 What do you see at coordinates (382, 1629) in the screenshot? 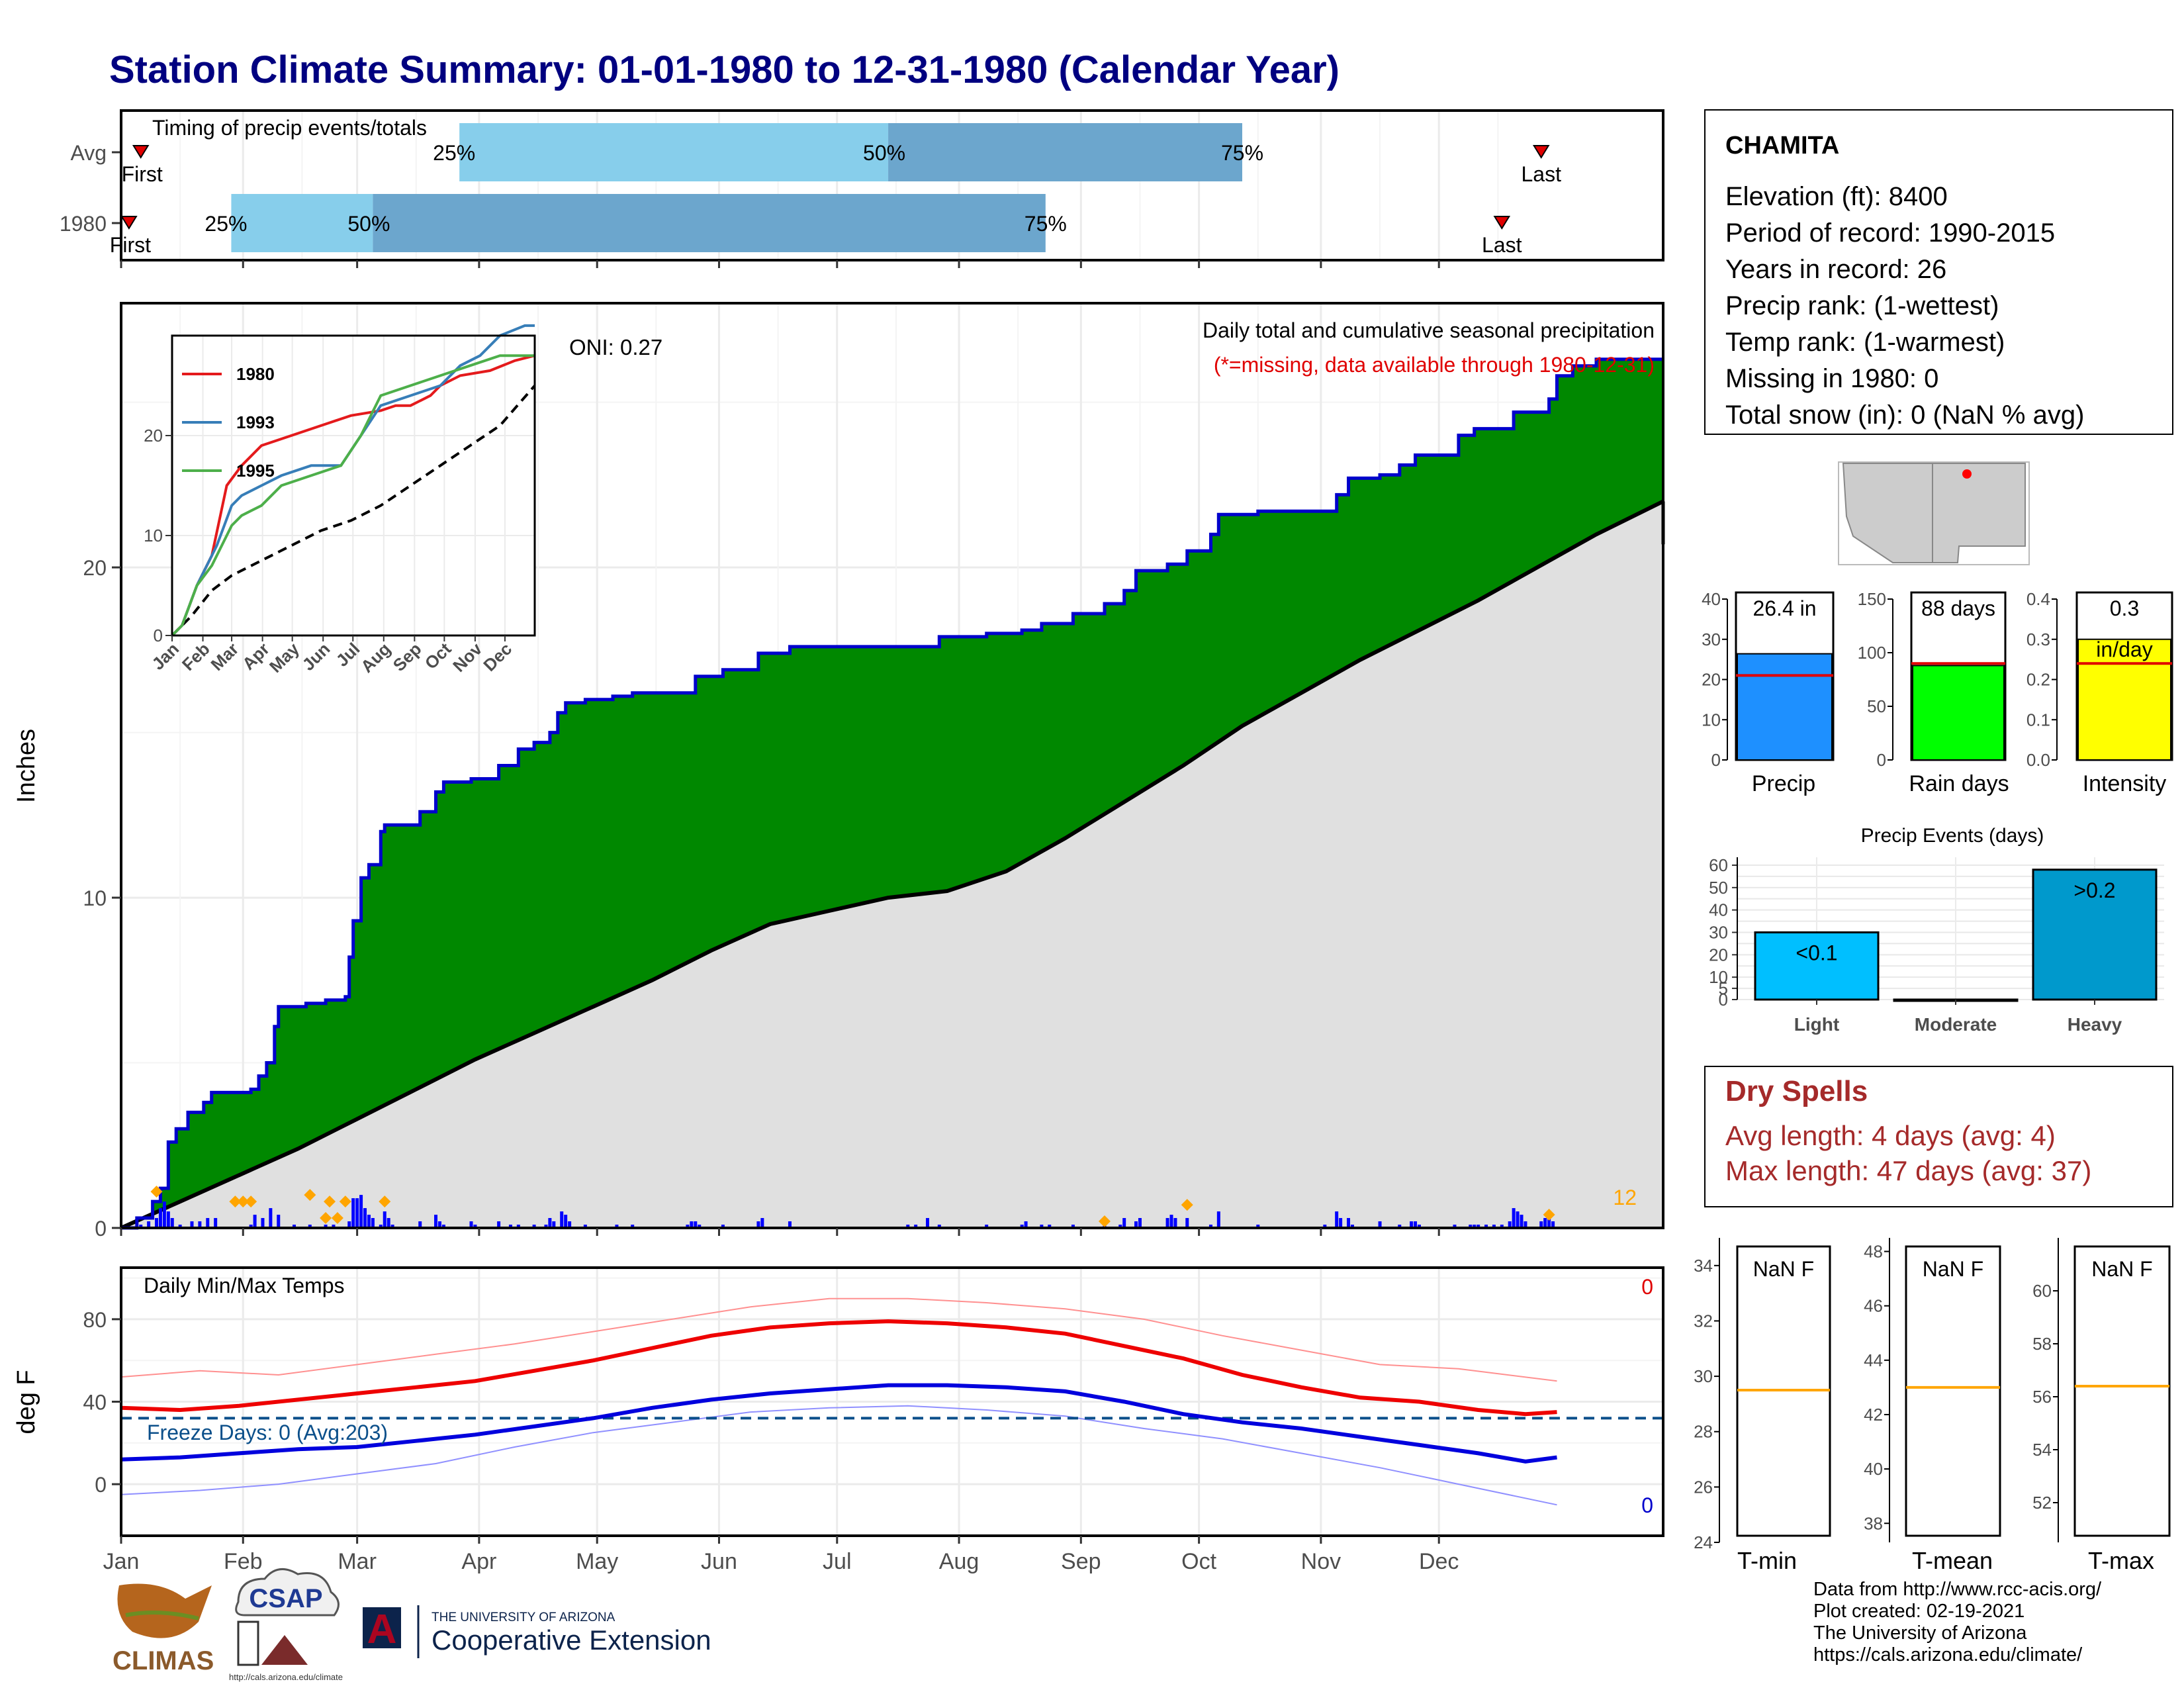
I see `arizona-a-logo: A` at bounding box center [382, 1629].